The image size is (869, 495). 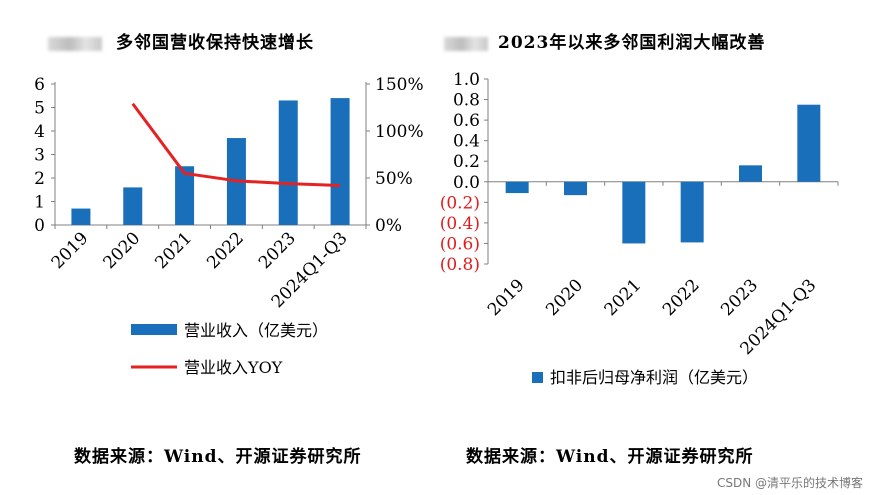 What do you see at coordinates (236, 145) in the screenshot?
I see `chart1-yoy-line` at bounding box center [236, 145].